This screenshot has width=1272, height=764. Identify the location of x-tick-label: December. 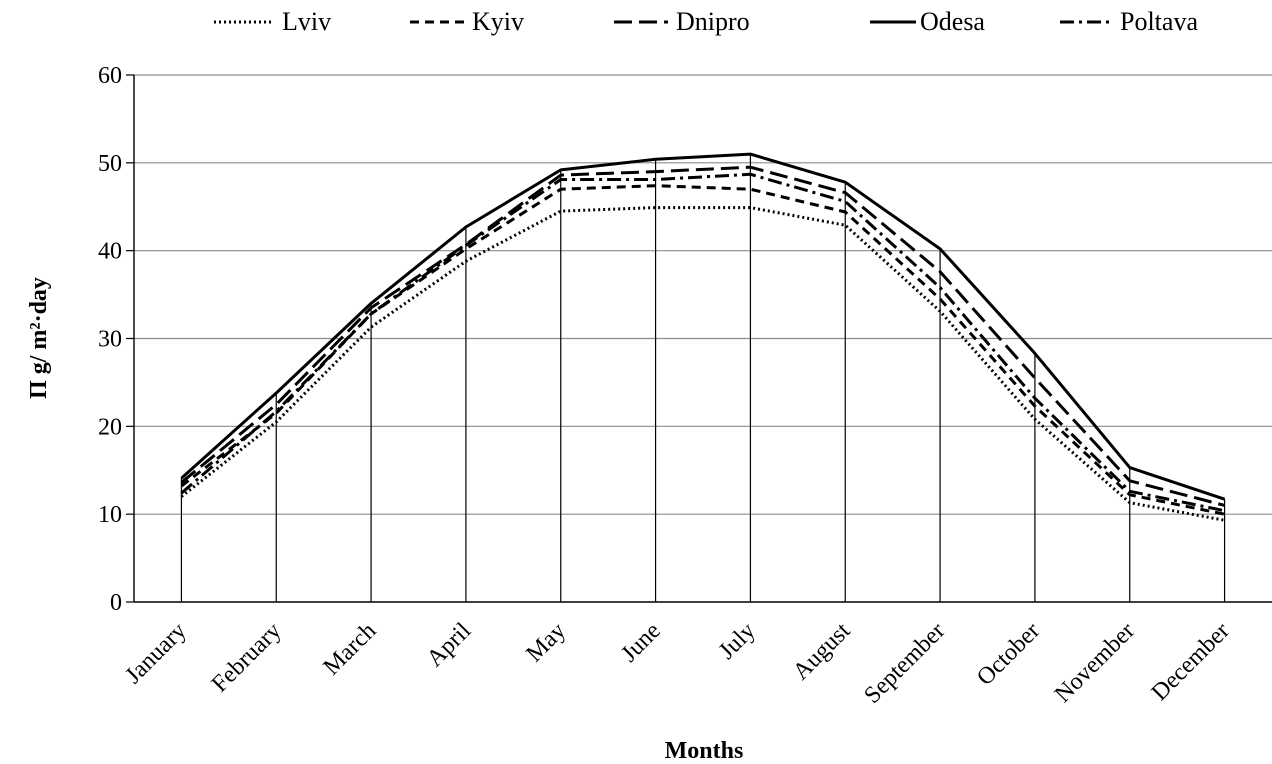
(1191, 662).